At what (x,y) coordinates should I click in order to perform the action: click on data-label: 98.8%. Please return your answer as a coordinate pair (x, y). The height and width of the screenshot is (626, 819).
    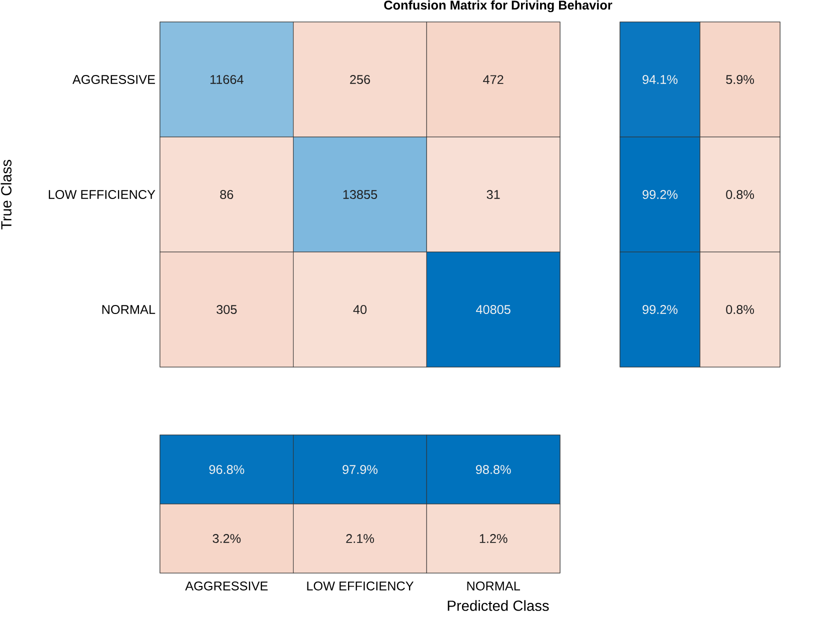
    Looking at the image, I should click on (493, 469).